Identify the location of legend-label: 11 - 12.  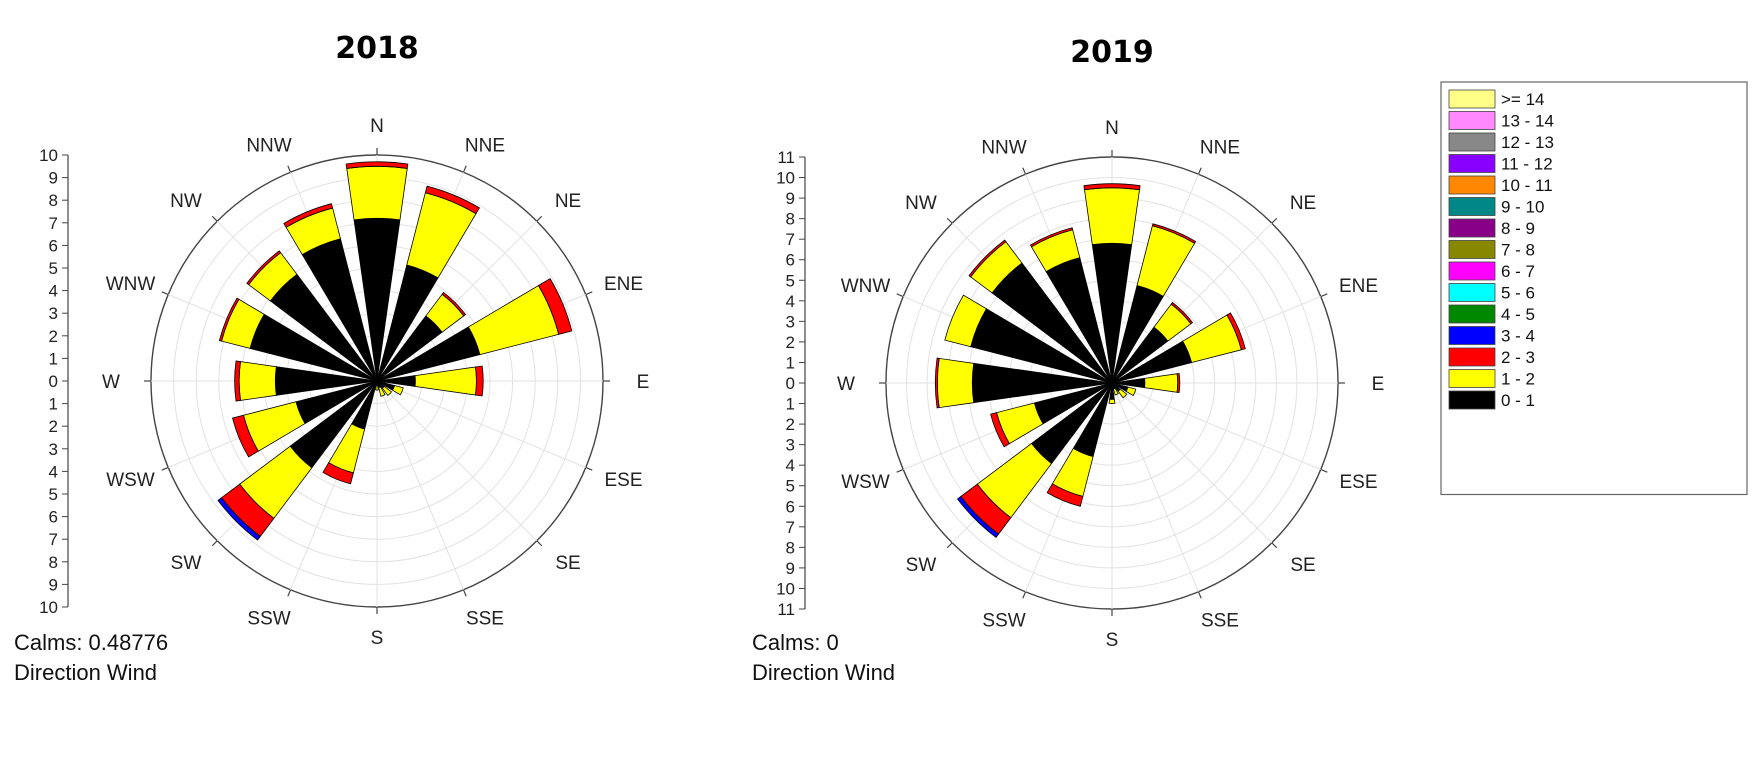
(1527, 164).